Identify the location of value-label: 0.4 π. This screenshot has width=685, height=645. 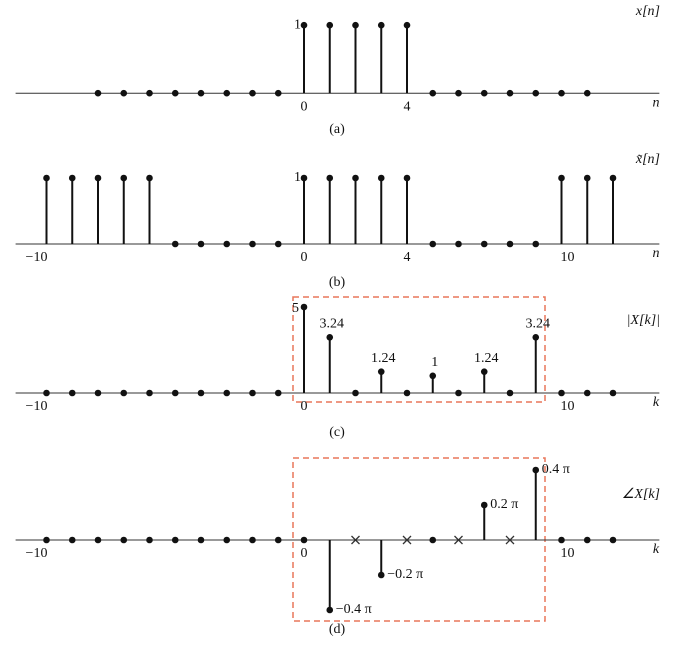
(556, 469).